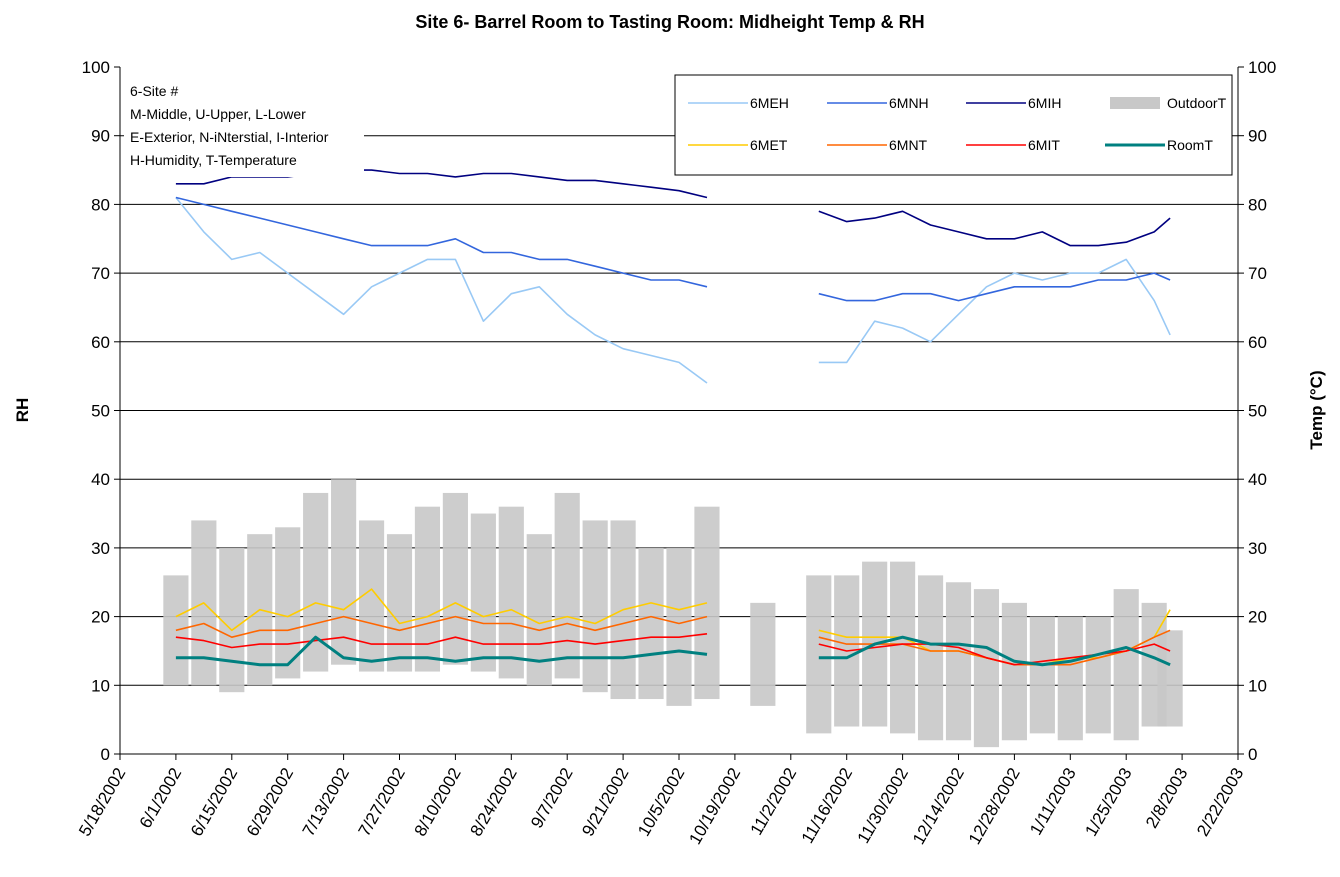  What do you see at coordinates (1262, 67) in the screenshot?
I see `y2-tick-label: 100` at bounding box center [1262, 67].